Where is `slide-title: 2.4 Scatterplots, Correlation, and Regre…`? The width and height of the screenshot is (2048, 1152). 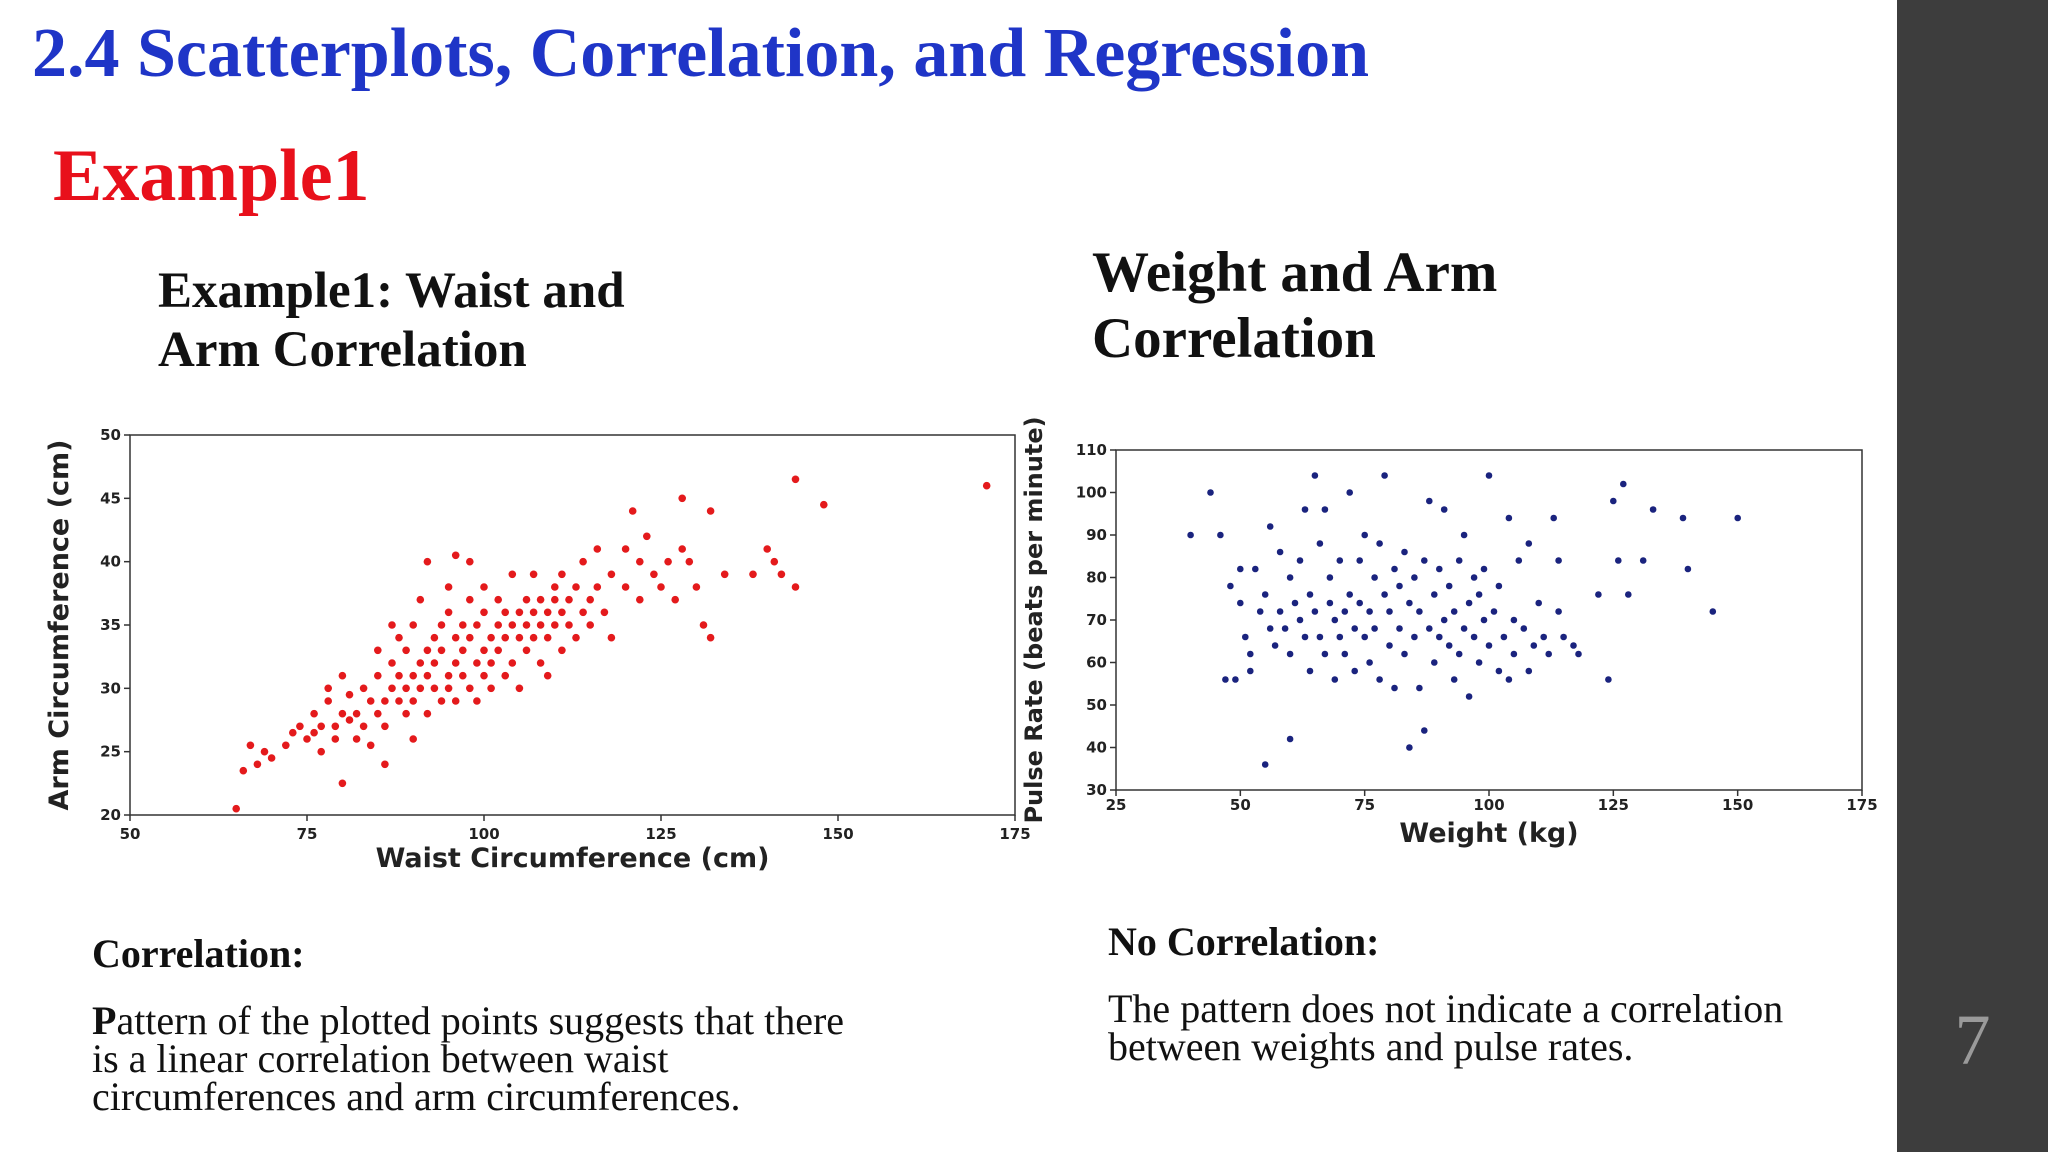 slide-title: 2.4 Scatterplots, Correlation, and Regre… is located at coordinates (701, 53).